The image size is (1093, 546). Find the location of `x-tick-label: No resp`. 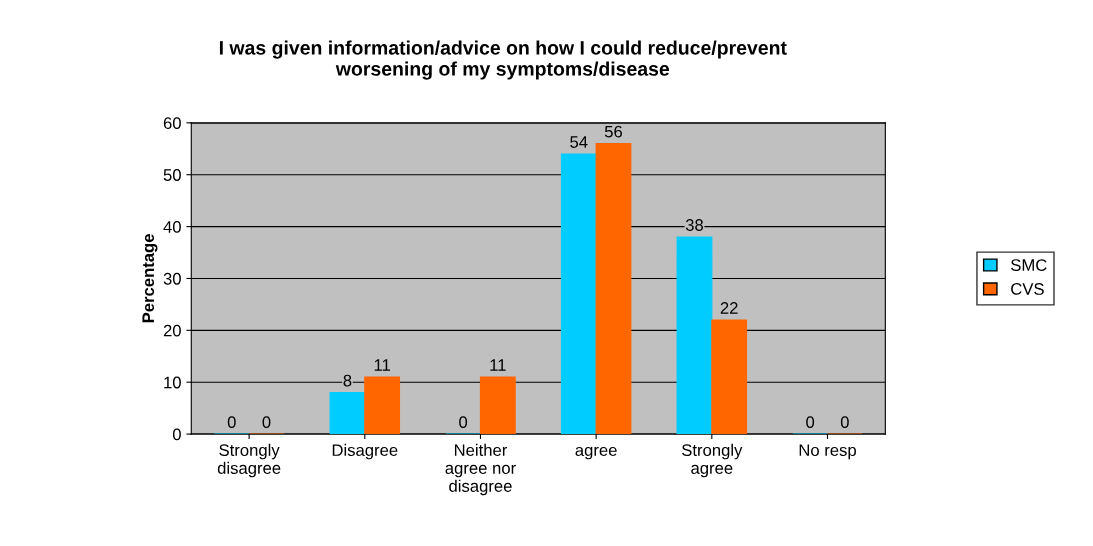

x-tick-label: No resp is located at coordinates (827, 452).